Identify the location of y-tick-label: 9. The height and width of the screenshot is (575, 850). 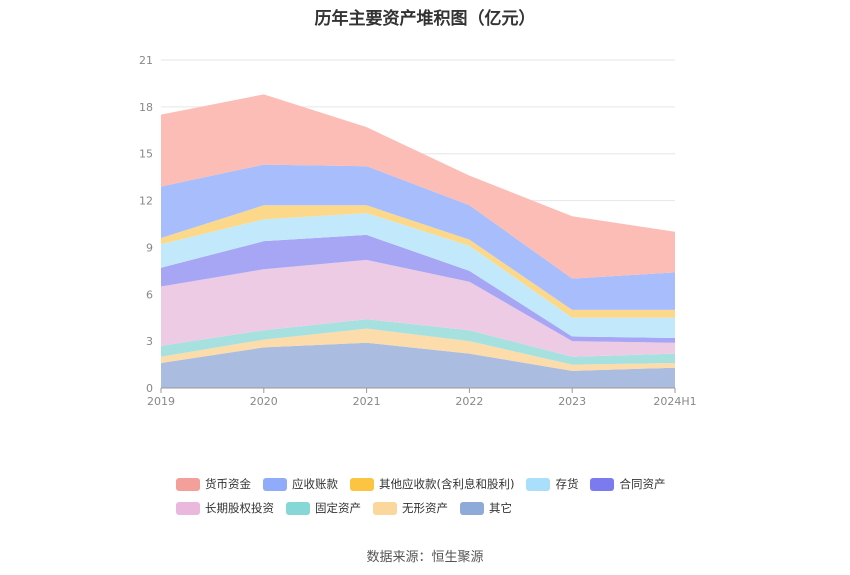
(149, 247).